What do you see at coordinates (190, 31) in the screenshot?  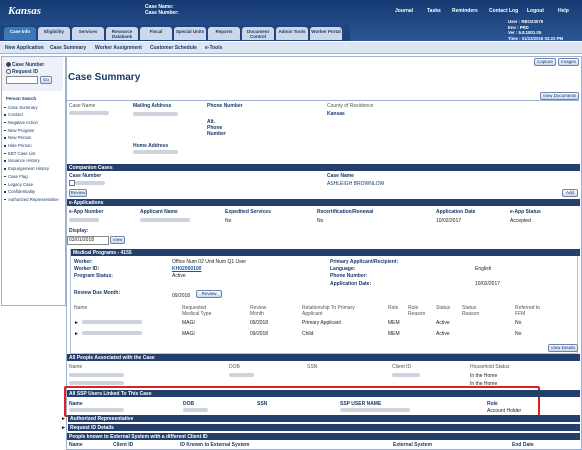 I see `tab-label: Special Units` at bounding box center [190, 31].